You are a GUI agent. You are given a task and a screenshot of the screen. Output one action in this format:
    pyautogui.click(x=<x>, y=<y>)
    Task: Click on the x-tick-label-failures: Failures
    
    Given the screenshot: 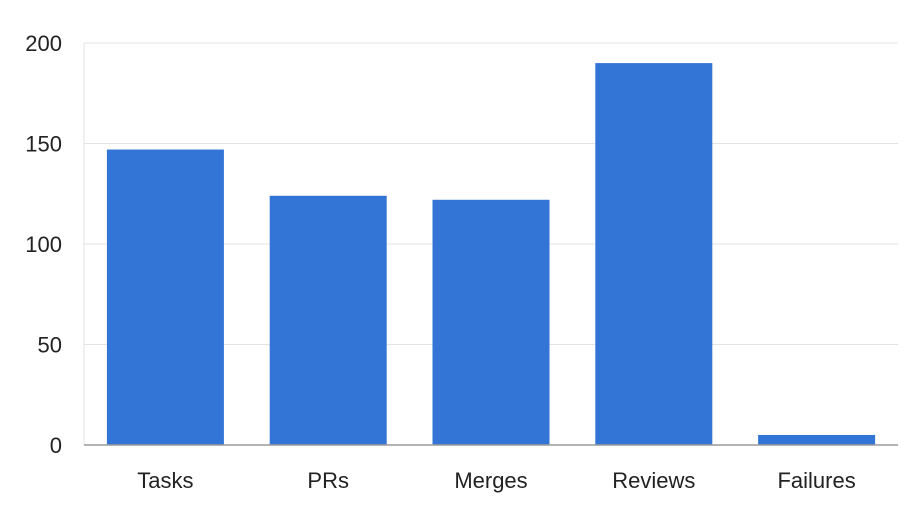 What is the action you would take?
    pyautogui.click(x=816, y=480)
    